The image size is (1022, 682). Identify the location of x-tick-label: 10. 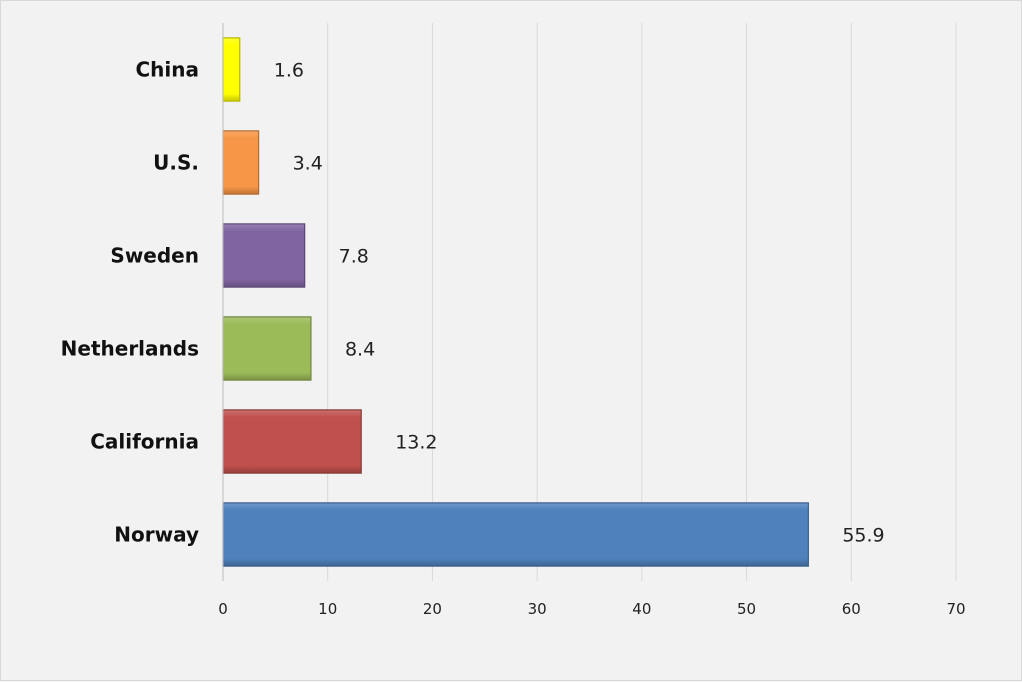
(327, 609).